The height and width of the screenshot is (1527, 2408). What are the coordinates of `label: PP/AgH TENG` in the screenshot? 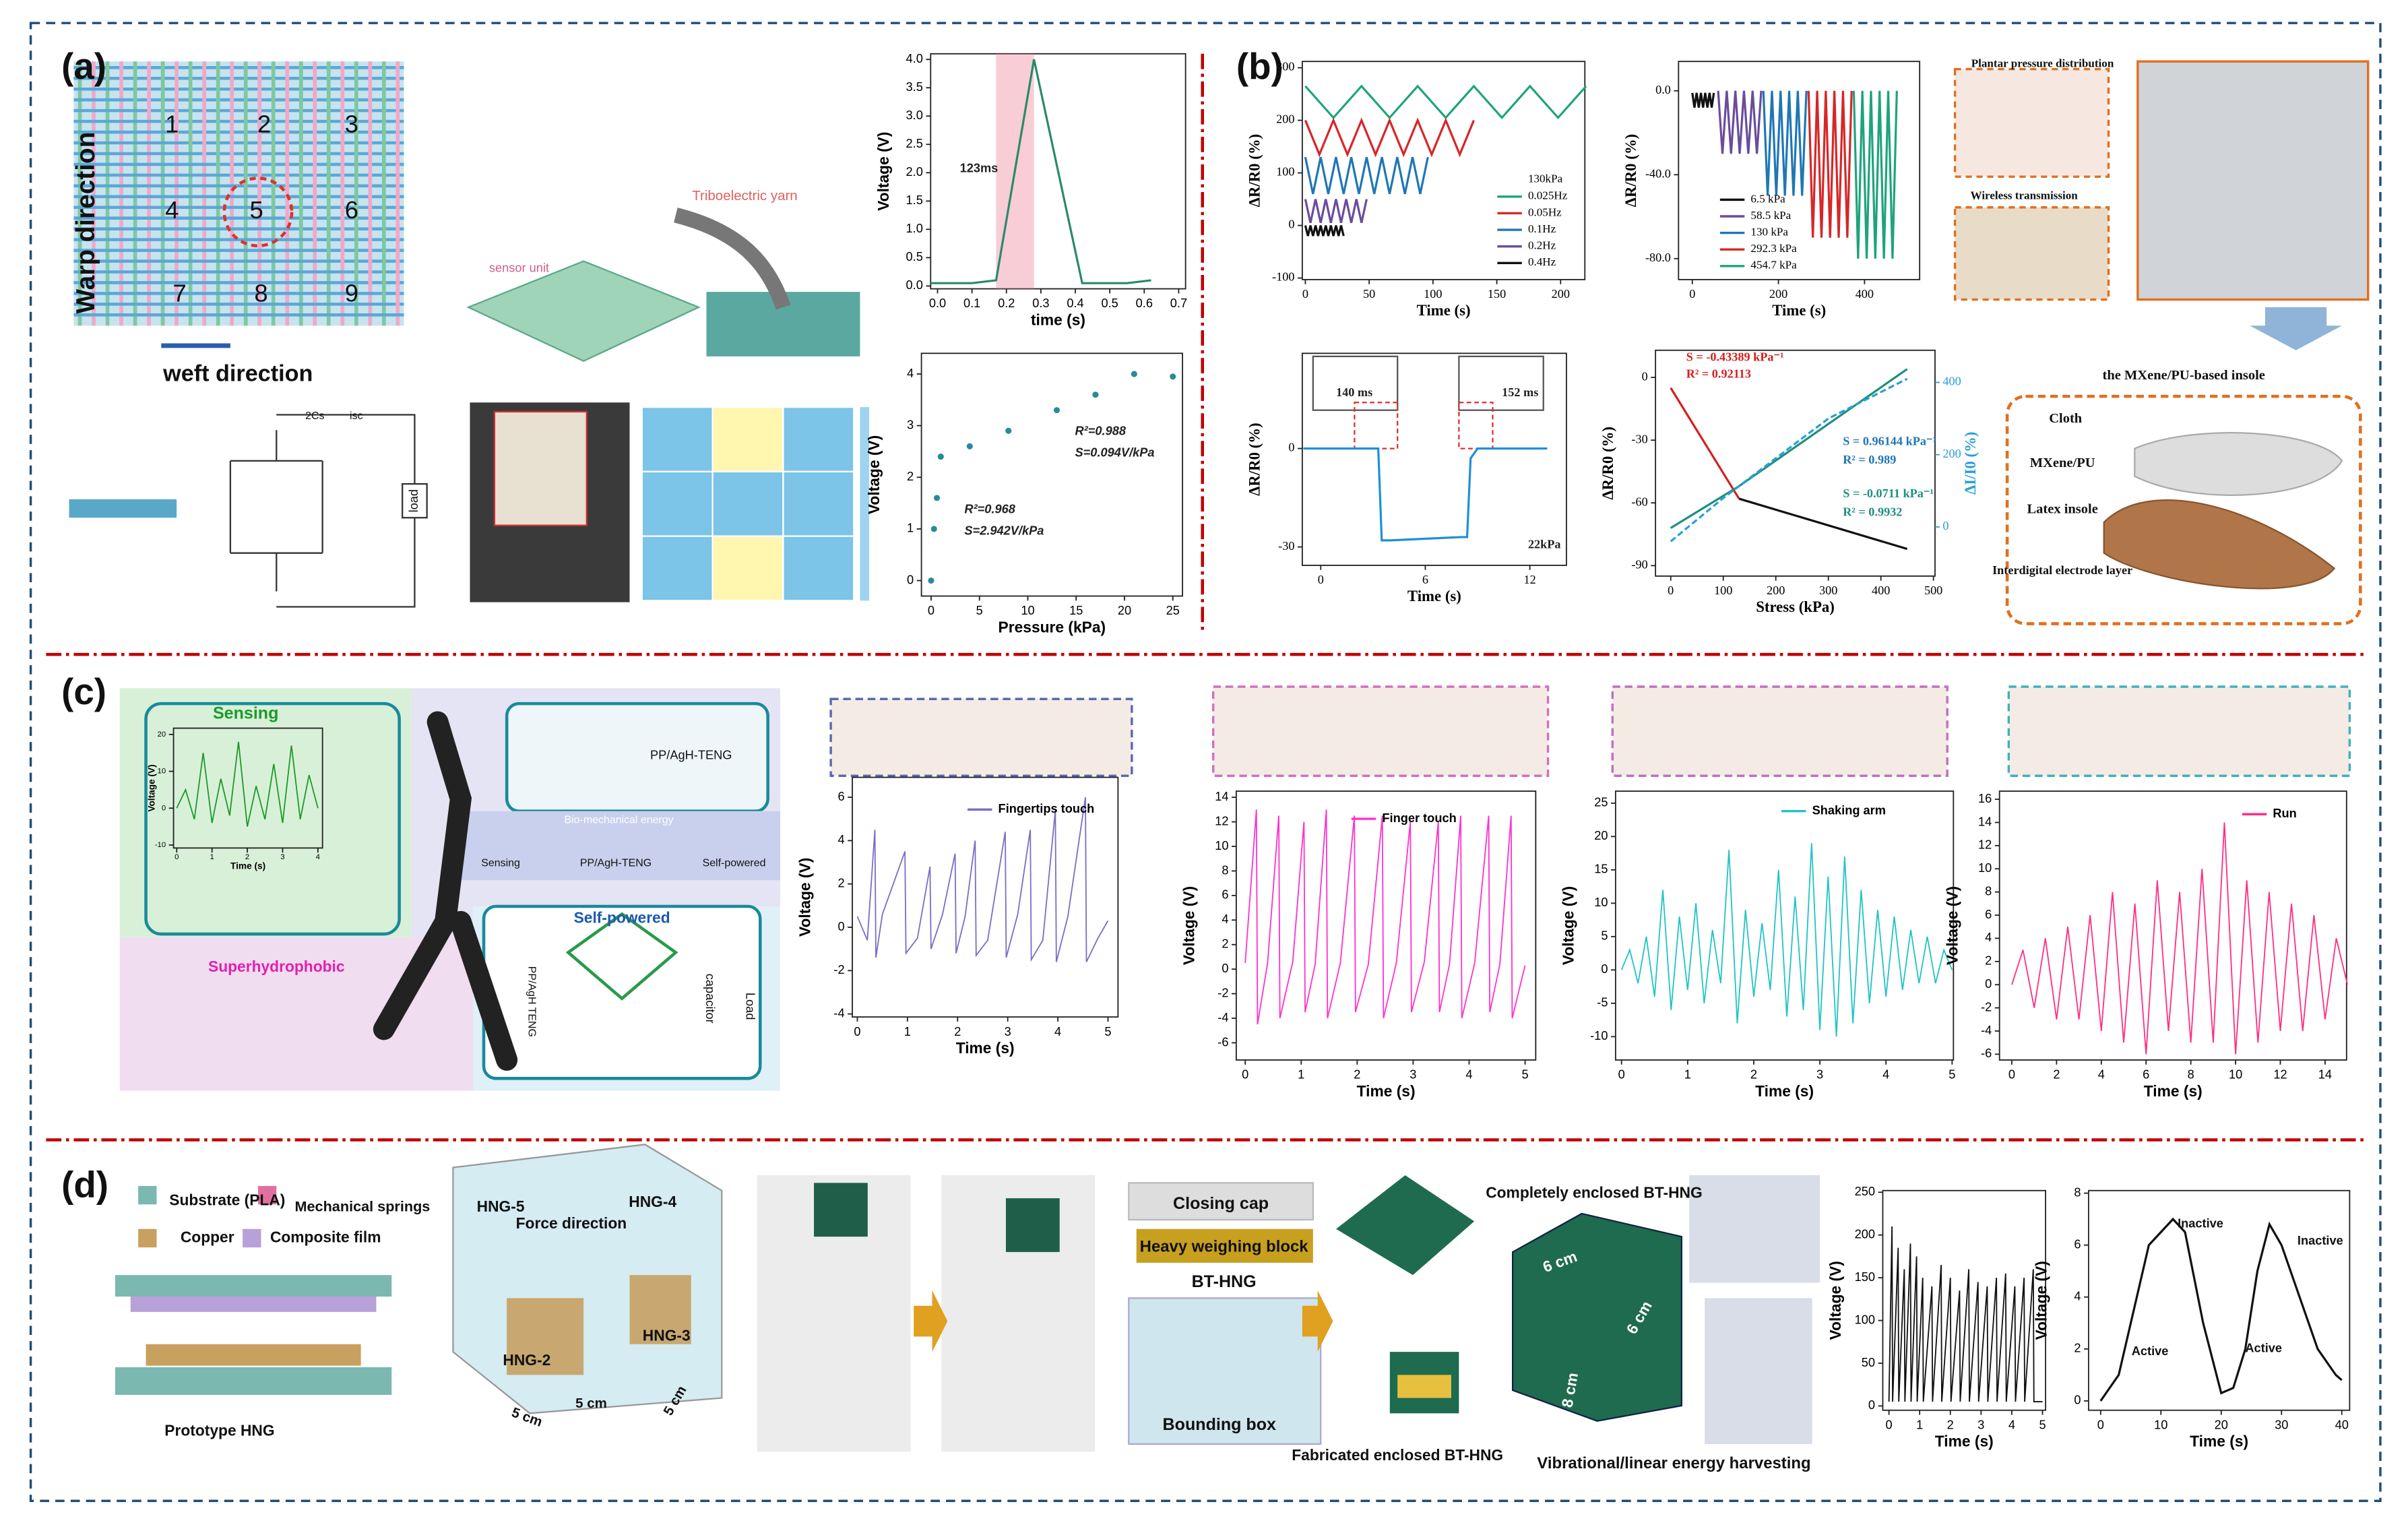 It's located at (531, 1002).